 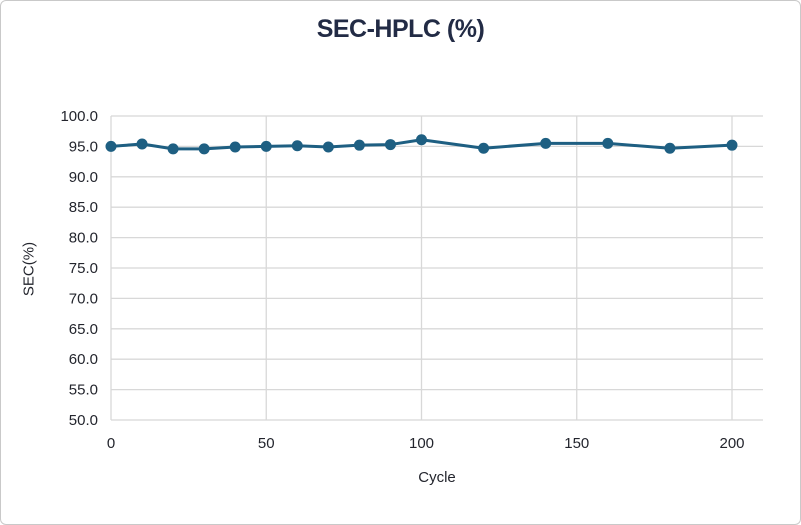 What do you see at coordinates (79, 116) in the screenshot?
I see `y-tick-label: 100.0` at bounding box center [79, 116].